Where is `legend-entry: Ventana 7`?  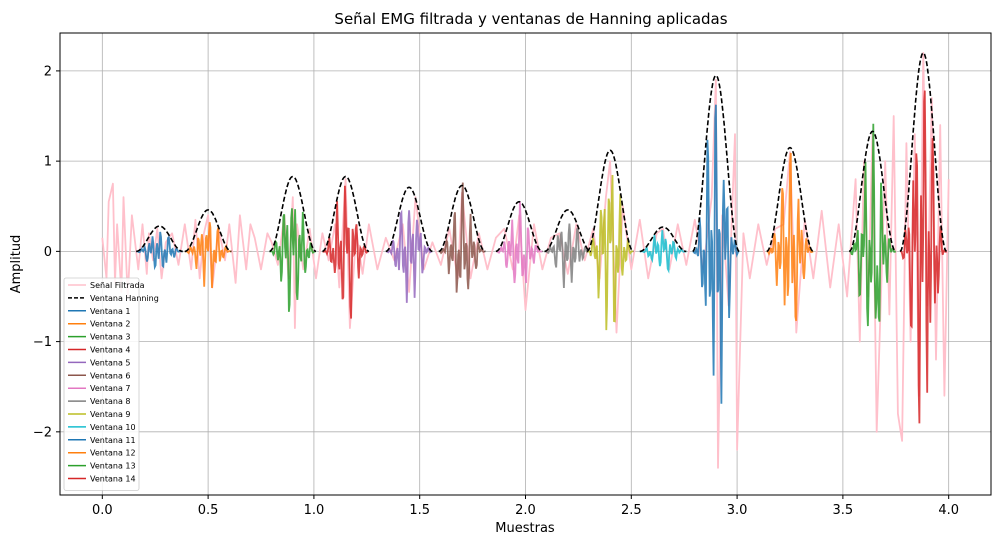 legend-entry: Ventana 7 is located at coordinates (110, 388).